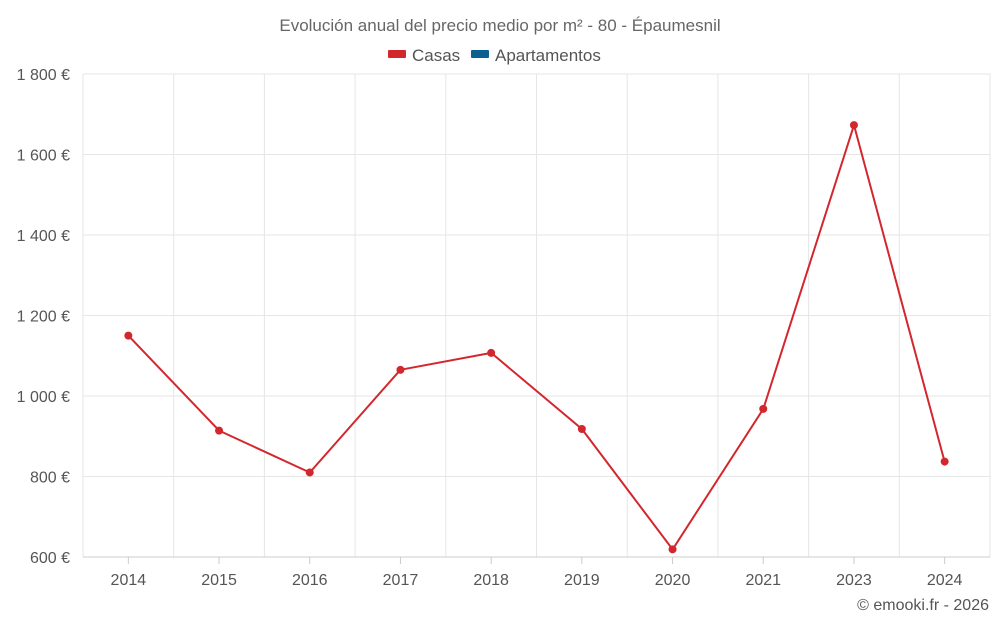 This screenshot has width=1000, height=625. Describe the element at coordinates (582, 580) in the screenshot. I see `x-tick-label: 2019` at that location.